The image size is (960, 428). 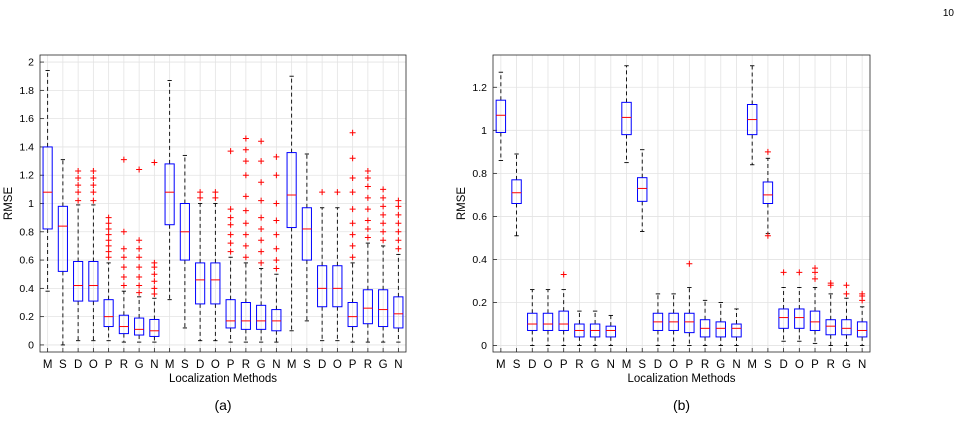 I want to click on y-axis-label: RMSE, so click(x=462, y=204).